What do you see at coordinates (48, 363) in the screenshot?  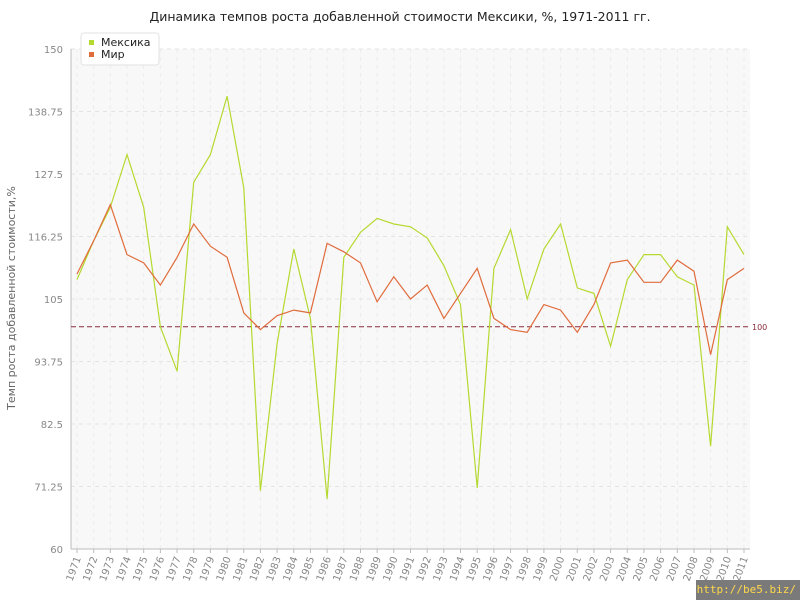 I see `y-tick-label: 93.75` at bounding box center [48, 363].